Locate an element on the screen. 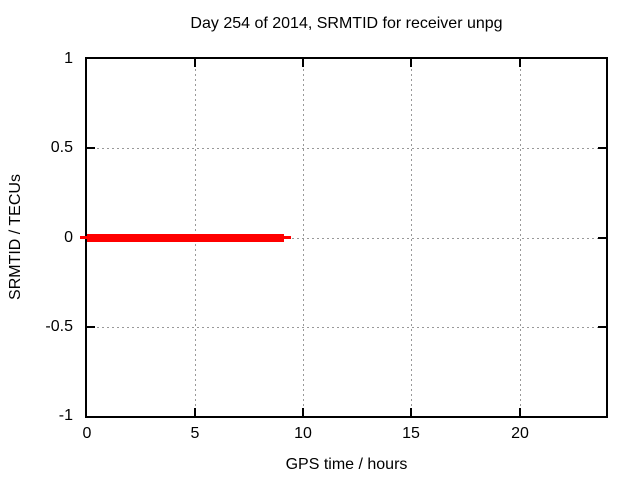  x-tick-label-15: 15 is located at coordinates (411, 433).